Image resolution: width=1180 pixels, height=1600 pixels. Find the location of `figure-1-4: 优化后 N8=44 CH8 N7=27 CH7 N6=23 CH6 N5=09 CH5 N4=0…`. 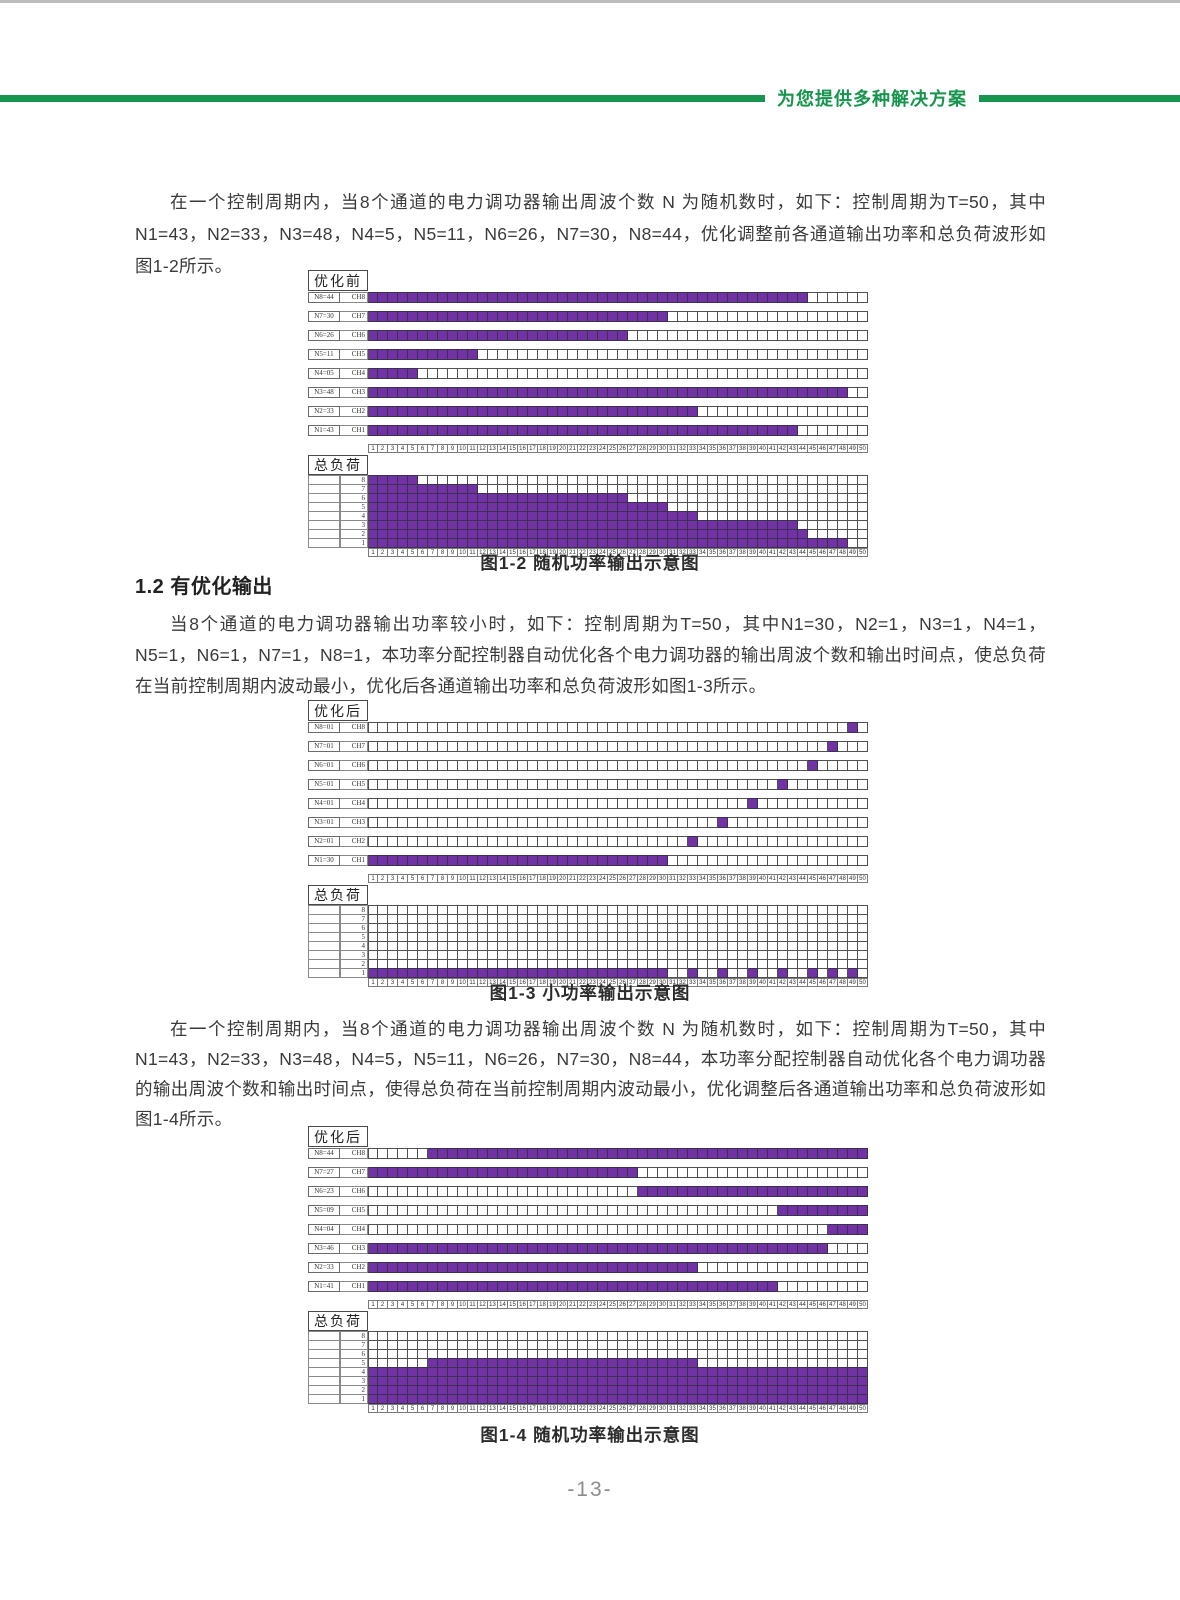

figure-1-4: 优化后 N8=44 CH8 N7=27 CH7 N6=23 CH6 N5=09 CH5 N4=0… is located at coordinates (588, 1269).